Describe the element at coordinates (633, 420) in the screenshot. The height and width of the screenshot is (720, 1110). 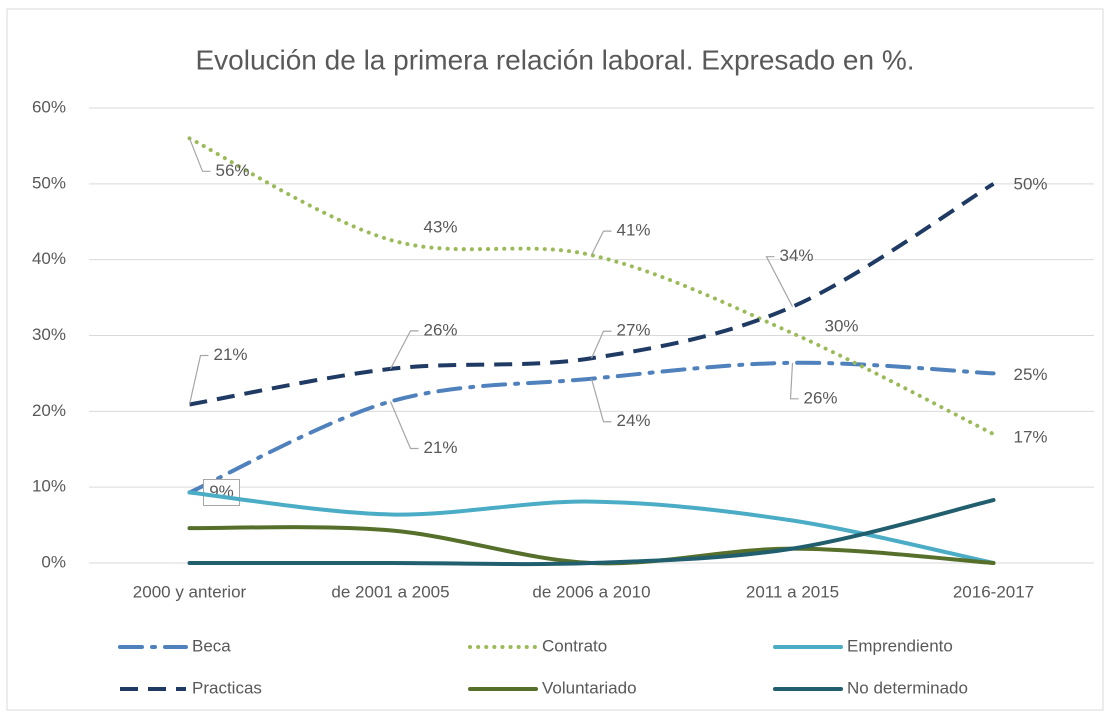
I see `data-label: 24%` at that location.